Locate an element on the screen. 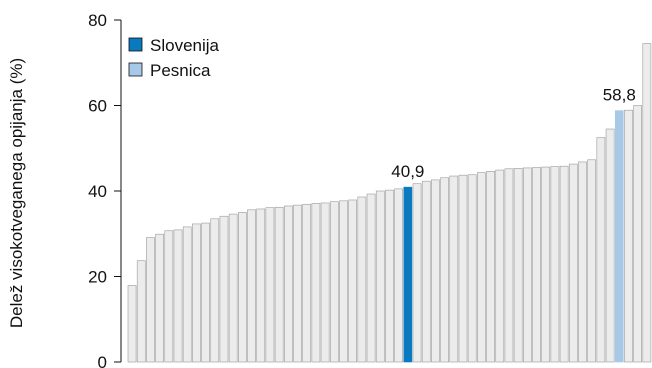 The image size is (652, 368). data-labels: 40,9 58,8 is located at coordinates (513, 134).